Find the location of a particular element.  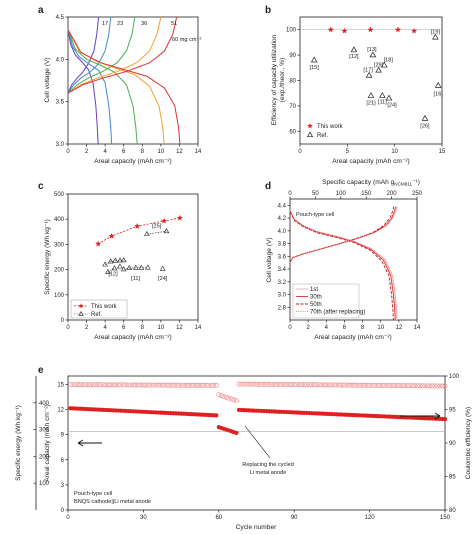

panel-a-x-ticklabel-0: 0 is located at coordinates (68, 152).